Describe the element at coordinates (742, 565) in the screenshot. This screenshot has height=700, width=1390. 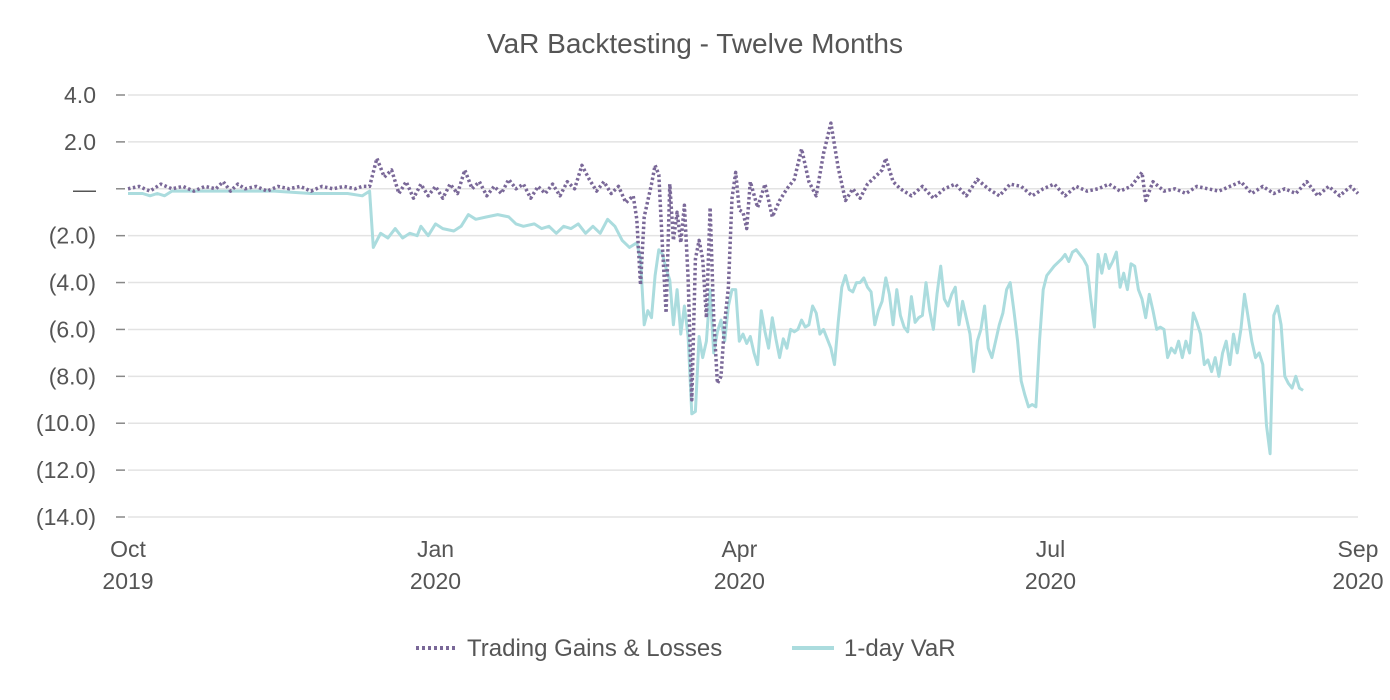
I see `x-axis: Oct 2019 Jan 2020 Apr 2020 Jul 2020 Sep 2020` at that location.